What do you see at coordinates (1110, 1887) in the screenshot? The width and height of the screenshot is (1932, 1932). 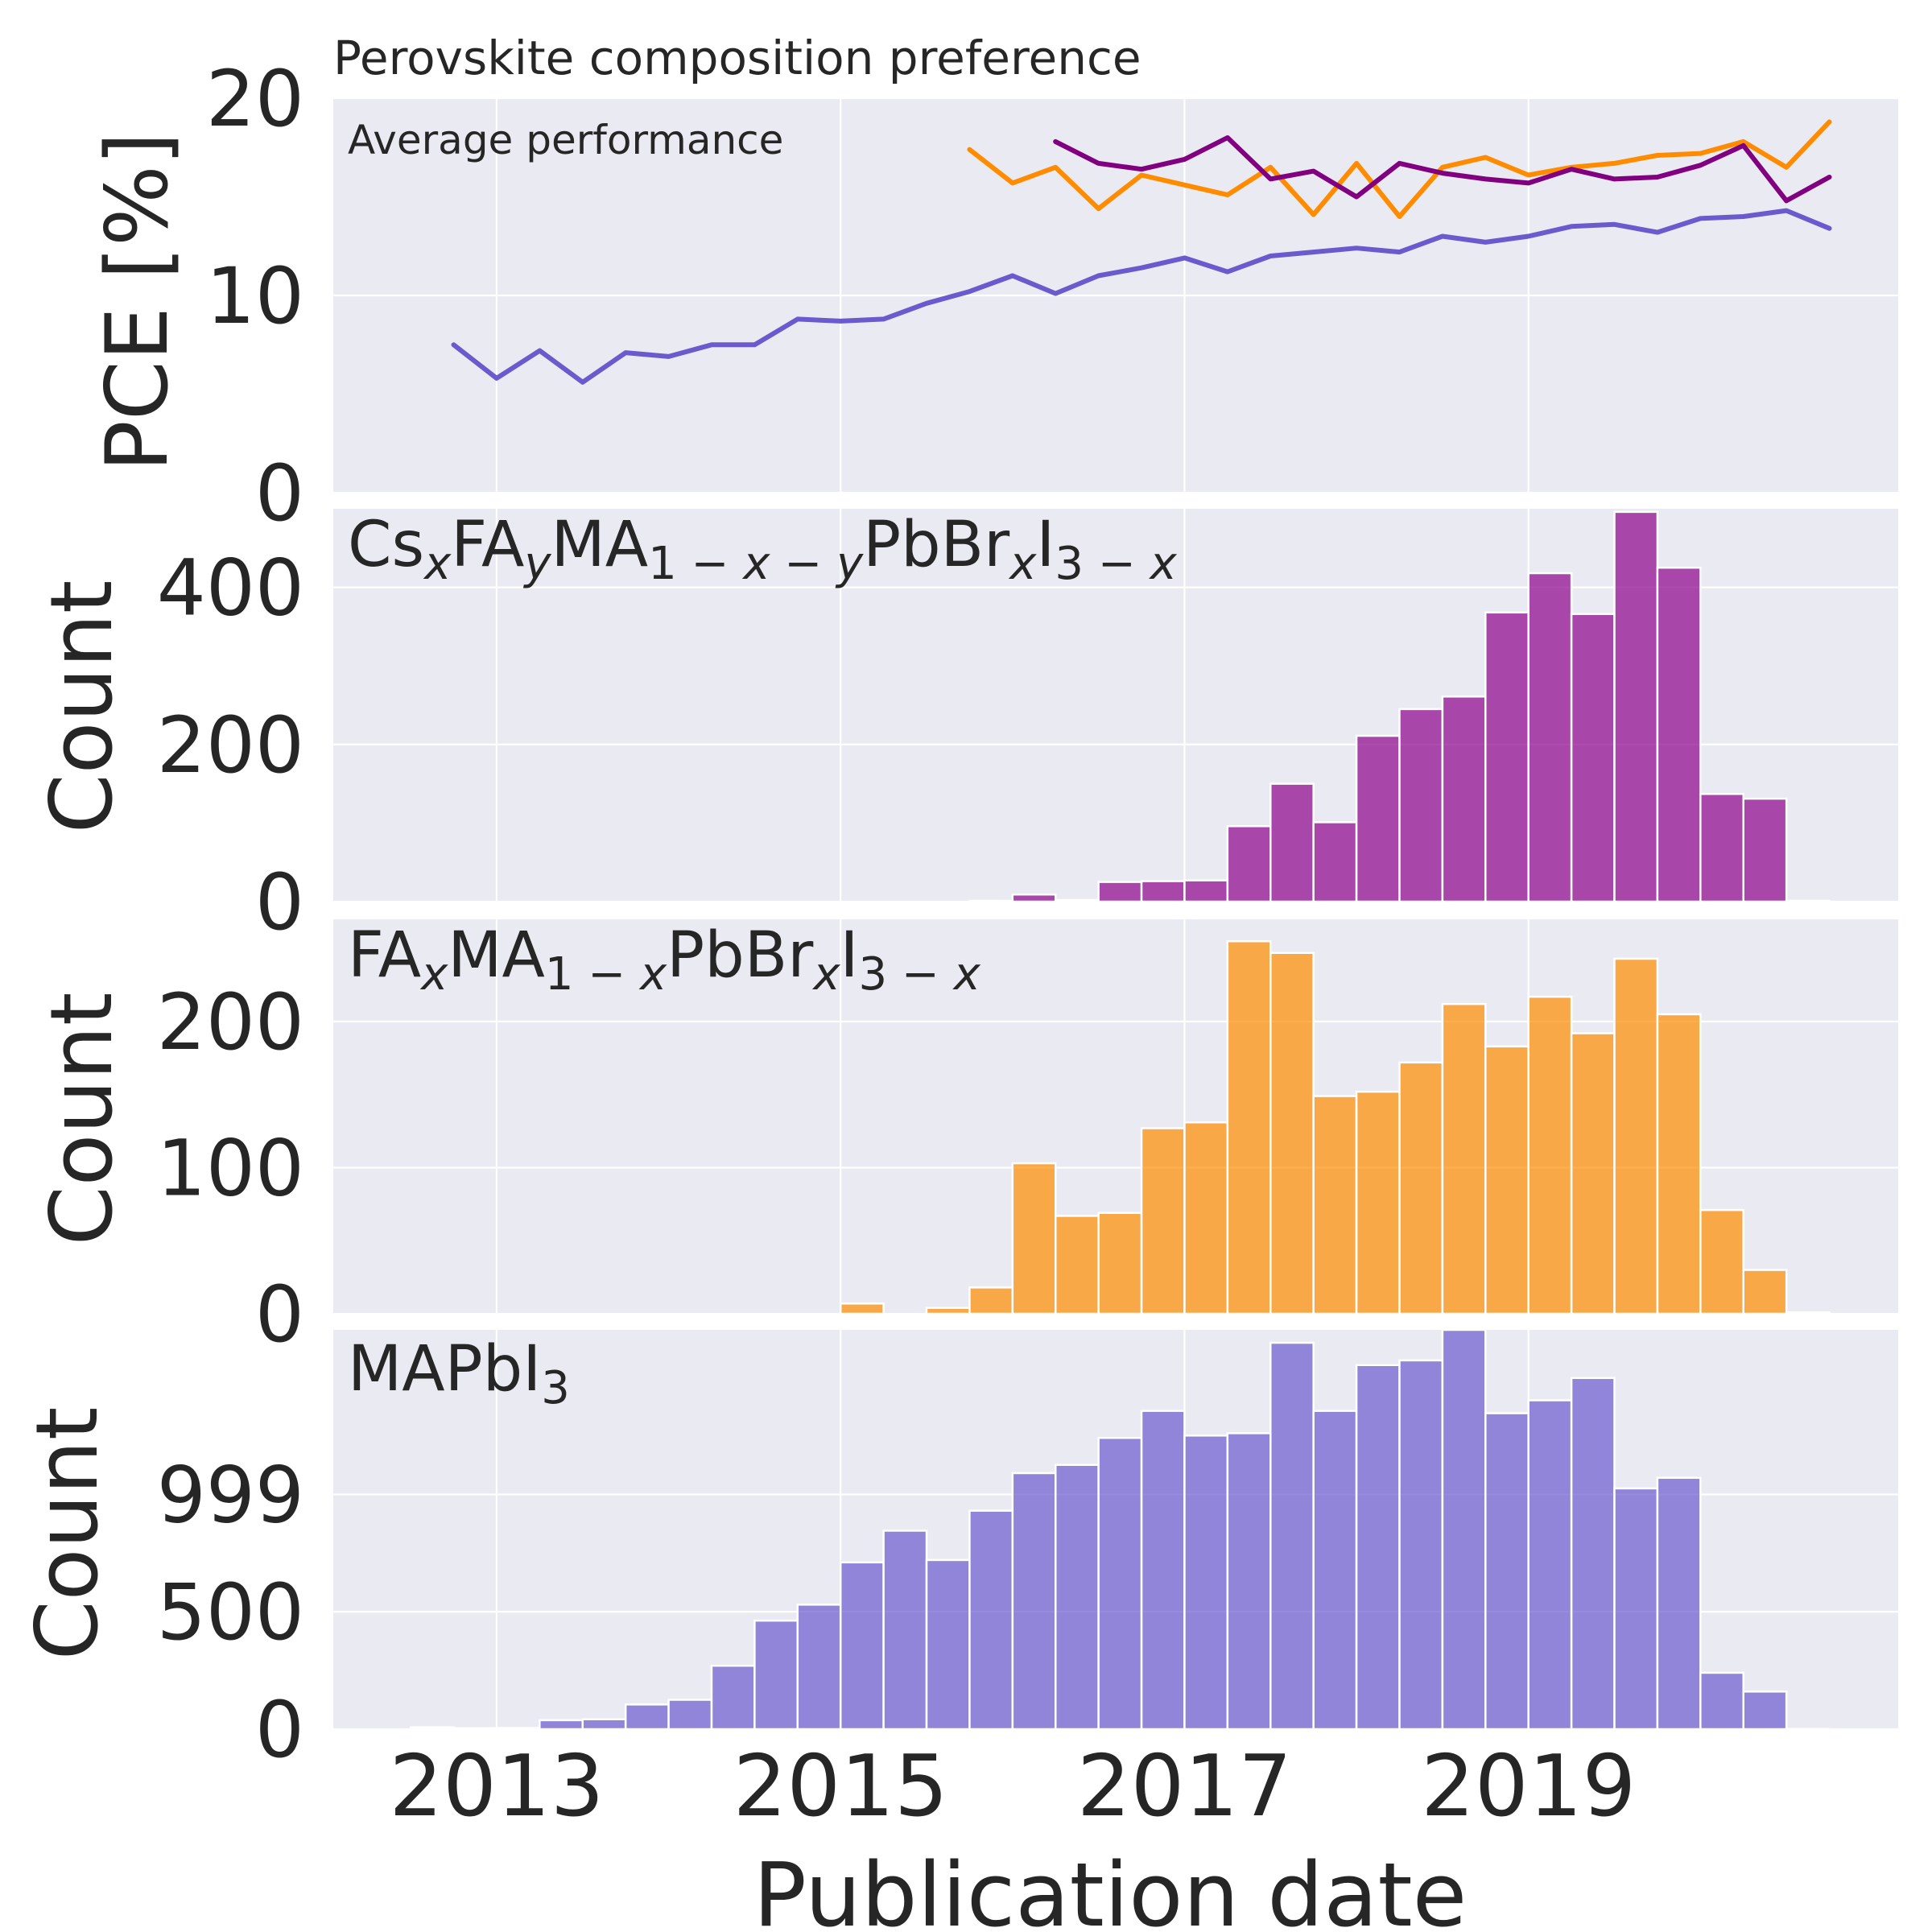 I see `x-axis-label: Publication date` at bounding box center [1110, 1887].